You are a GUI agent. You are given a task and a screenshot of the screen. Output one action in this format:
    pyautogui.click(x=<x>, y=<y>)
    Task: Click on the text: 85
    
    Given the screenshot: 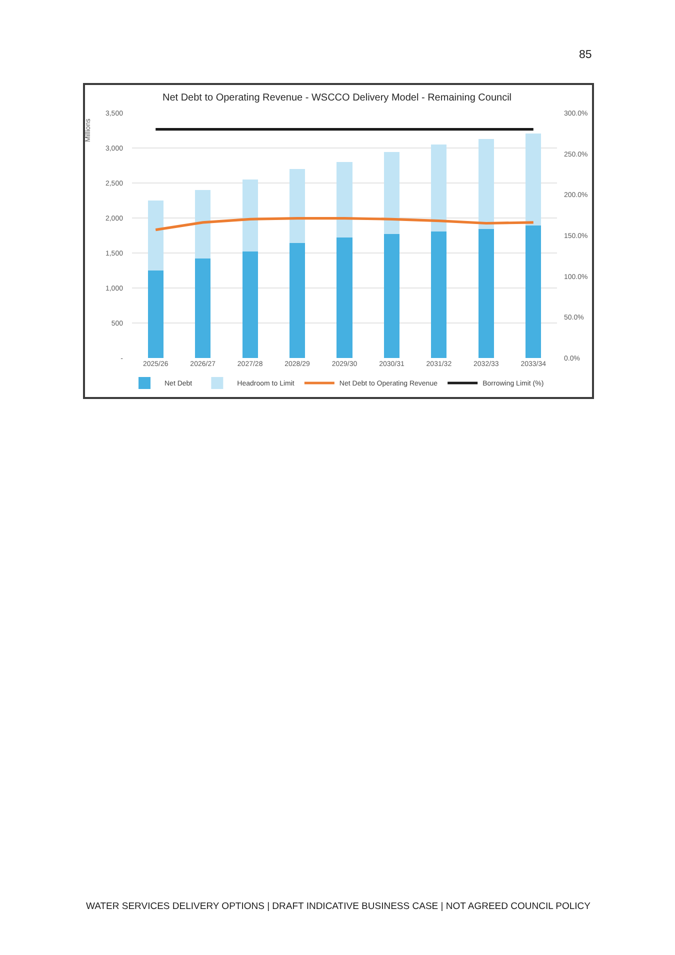 What is the action you would take?
    pyautogui.click(x=585, y=55)
    